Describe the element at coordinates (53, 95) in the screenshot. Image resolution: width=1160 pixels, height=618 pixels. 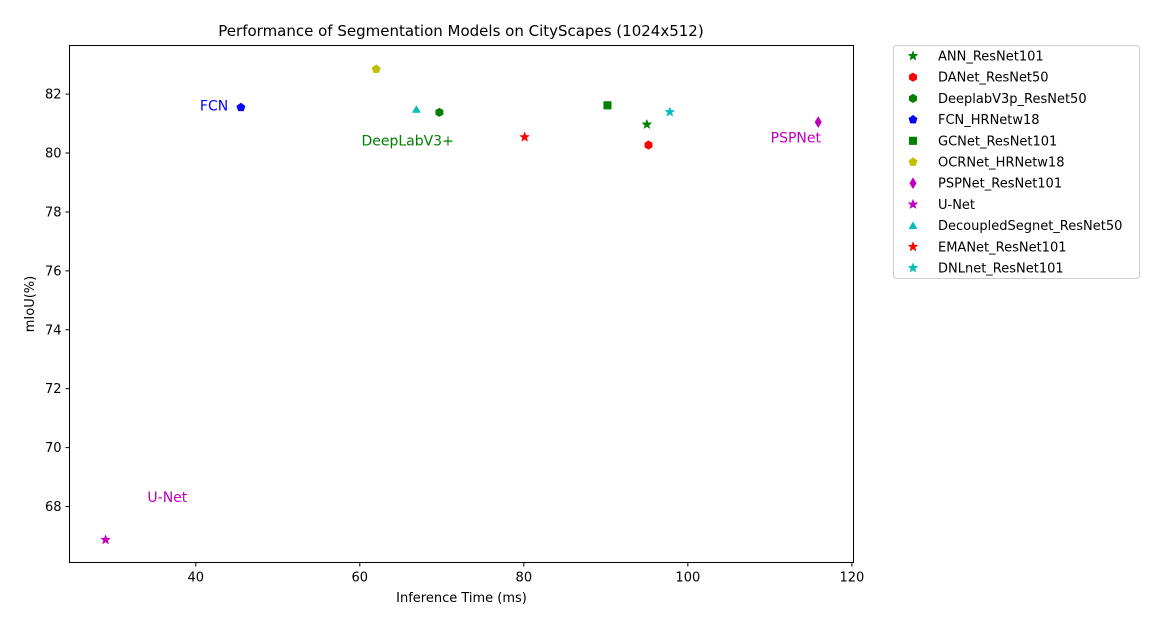
I see `y-tick-label: 82` at that location.